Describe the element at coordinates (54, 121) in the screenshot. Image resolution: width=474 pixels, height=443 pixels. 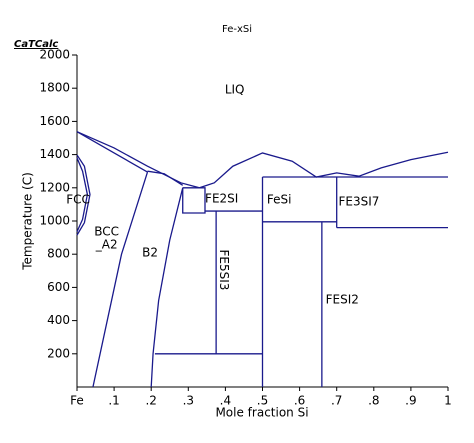
I see `y-tick-label: 1600` at that location.